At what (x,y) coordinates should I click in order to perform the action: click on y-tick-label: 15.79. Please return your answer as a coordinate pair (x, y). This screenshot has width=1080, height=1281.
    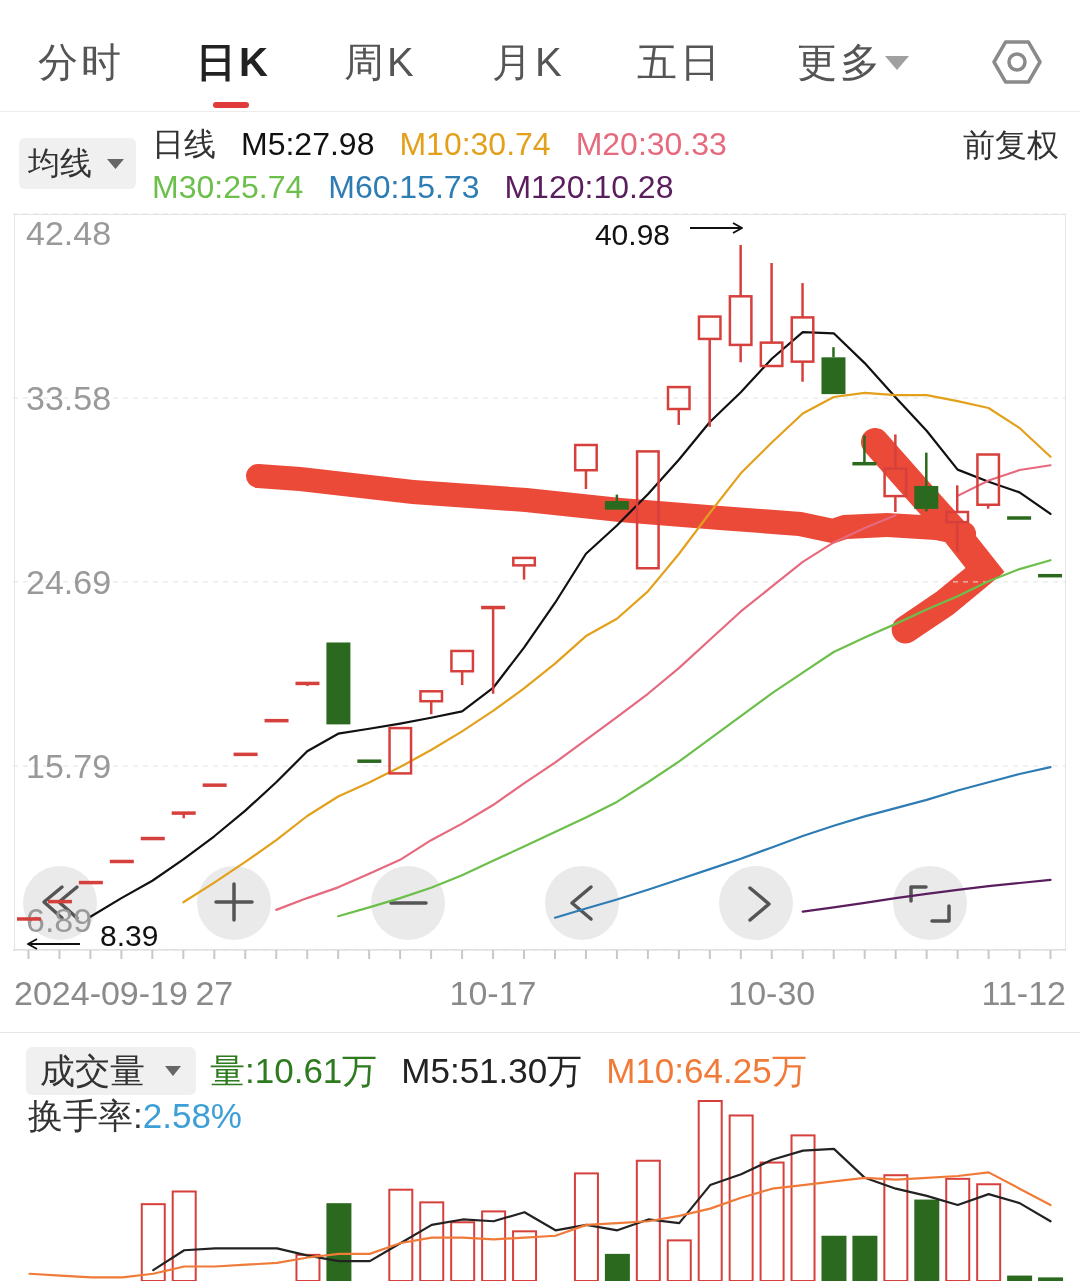
    Looking at the image, I should click on (69, 765).